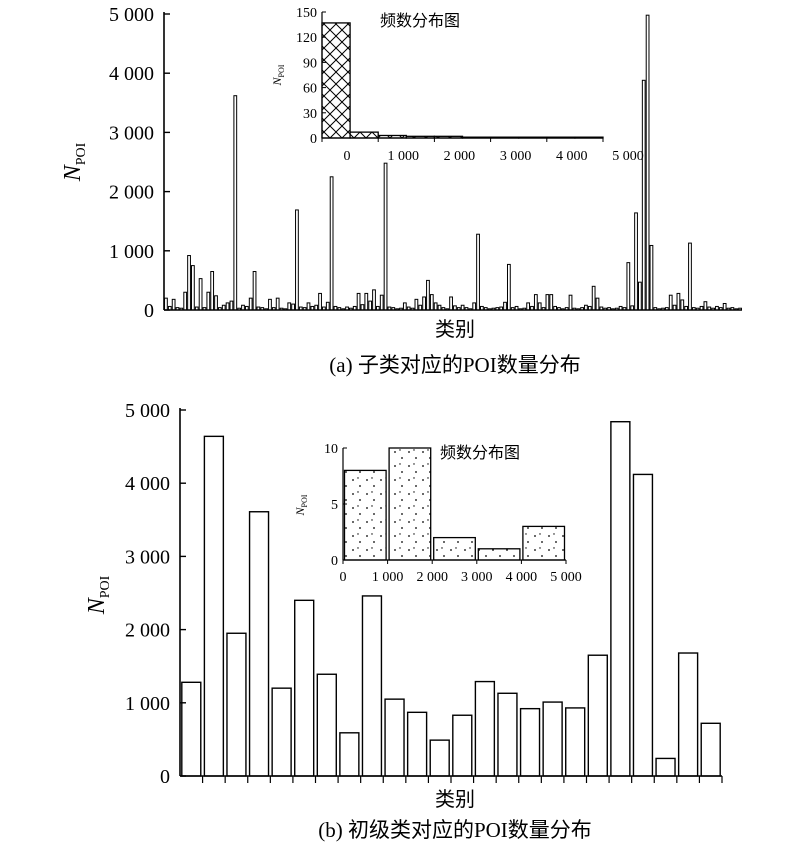 This screenshot has height=849, width=800. What do you see at coordinates (304, 500) in the screenshot?
I see `b-inset-ylabel-sub: POI` at bounding box center [304, 500].